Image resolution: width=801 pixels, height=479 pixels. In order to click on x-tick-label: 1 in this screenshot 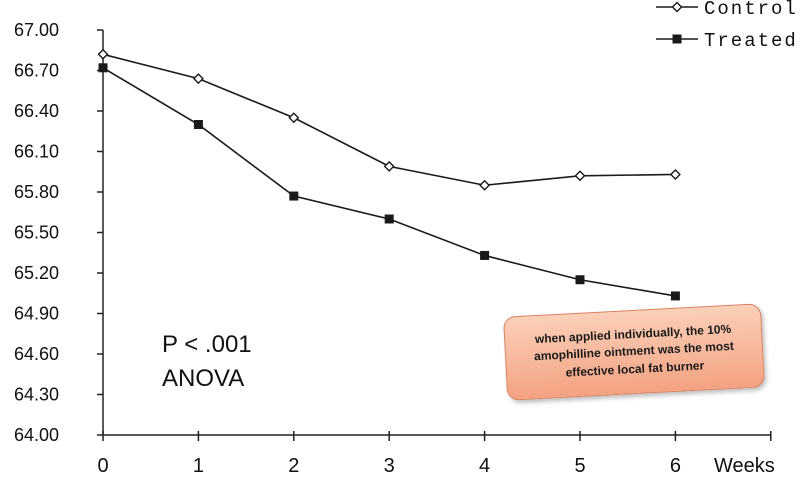, I will do `click(198, 466)`.